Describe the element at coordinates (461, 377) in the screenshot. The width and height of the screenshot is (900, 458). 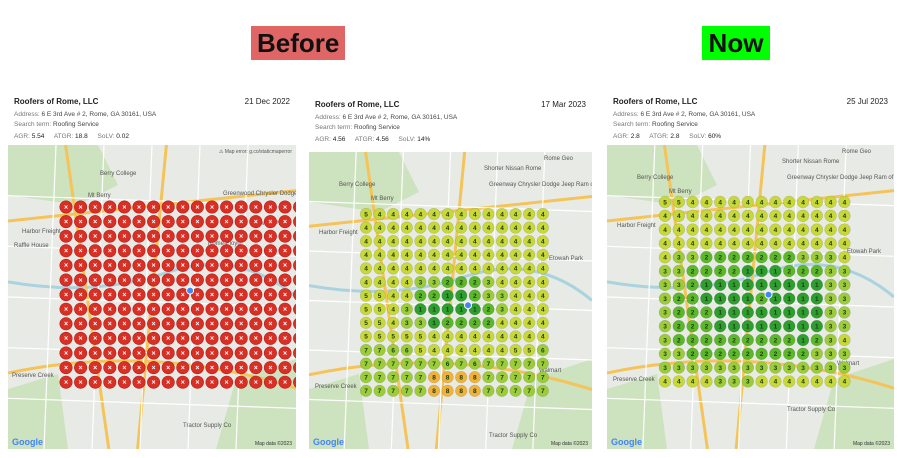
I see `rank-marker: 8` at that location.